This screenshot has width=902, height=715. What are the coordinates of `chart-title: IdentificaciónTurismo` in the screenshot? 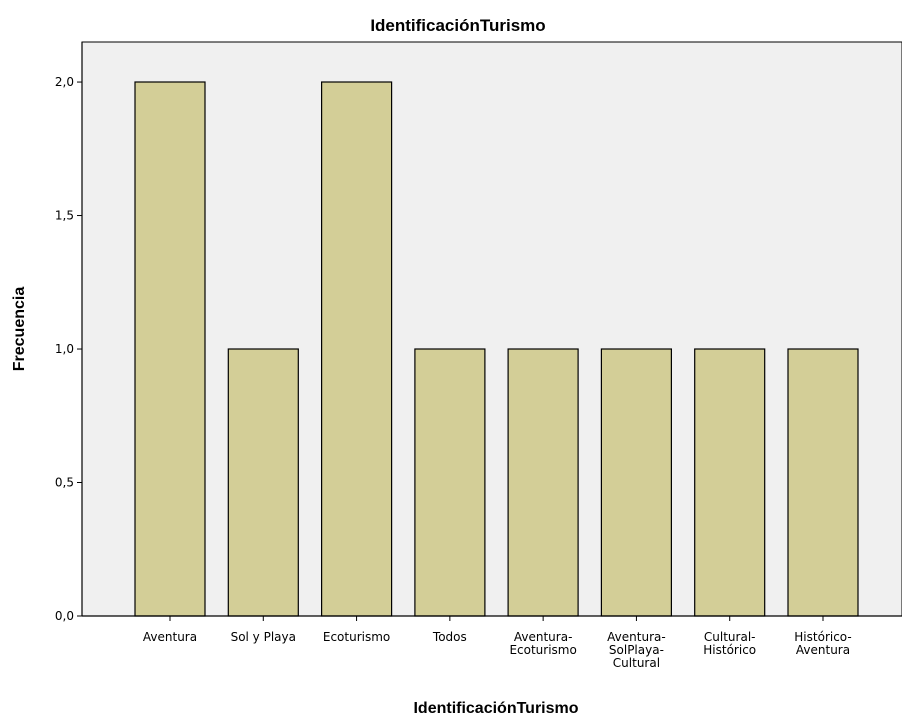 It's located at (457, 25).